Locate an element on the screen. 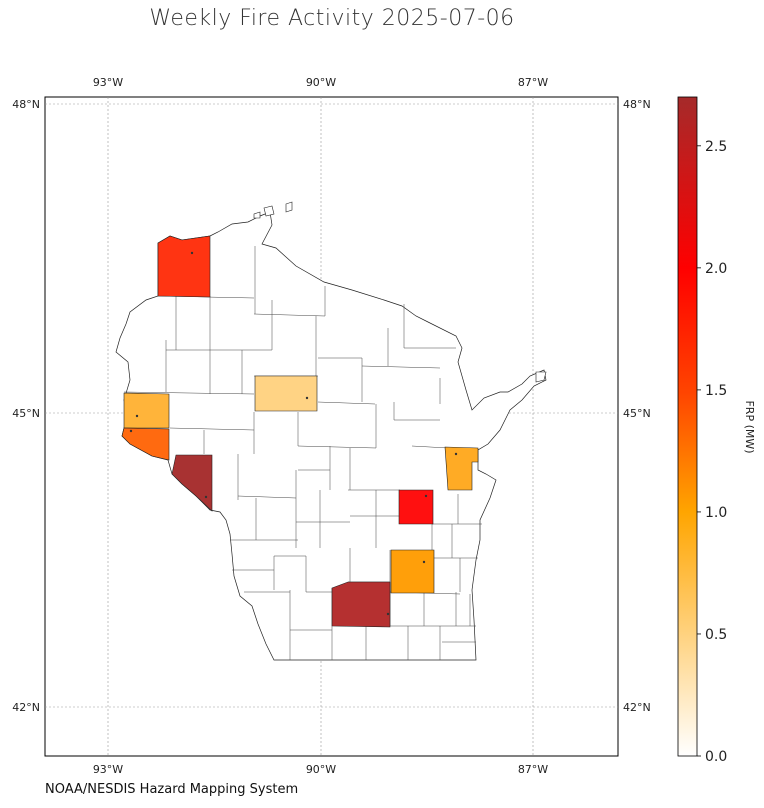 The width and height of the screenshot is (764, 808). county-marathon-fire is located at coordinates (286, 393).